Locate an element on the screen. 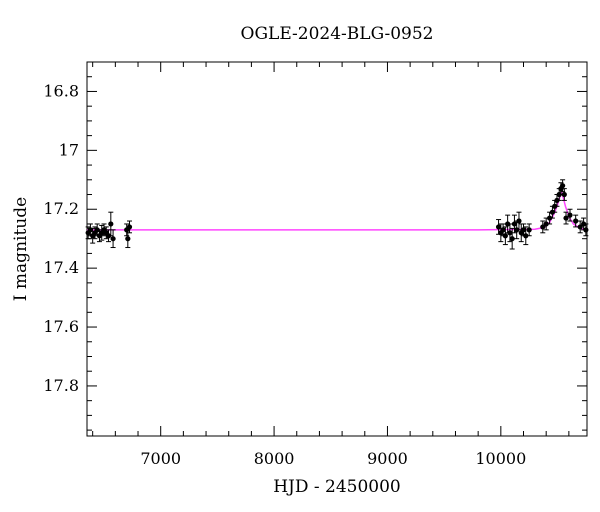 This screenshot has width=600, height=512. x-tick-label: 7000 is located at coordinates (160, 458).